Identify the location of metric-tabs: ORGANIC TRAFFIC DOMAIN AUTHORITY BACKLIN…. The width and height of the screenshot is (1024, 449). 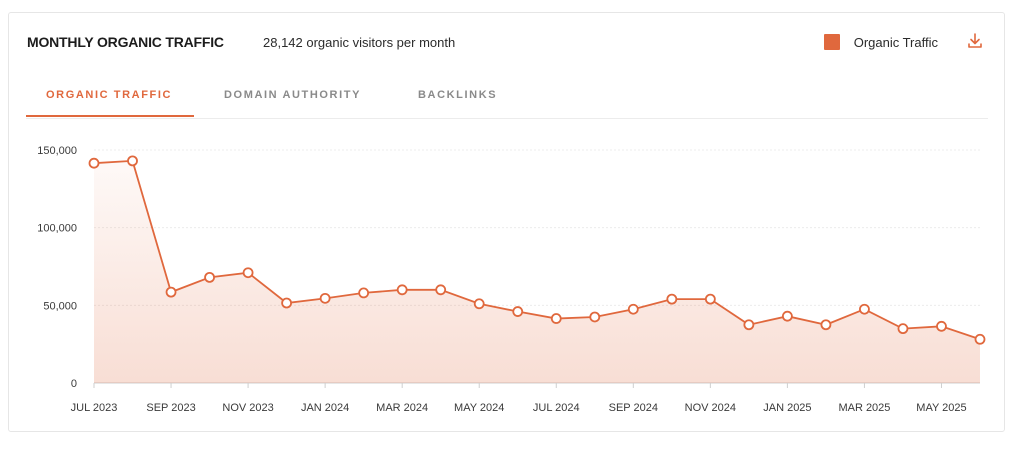
(507, 103).